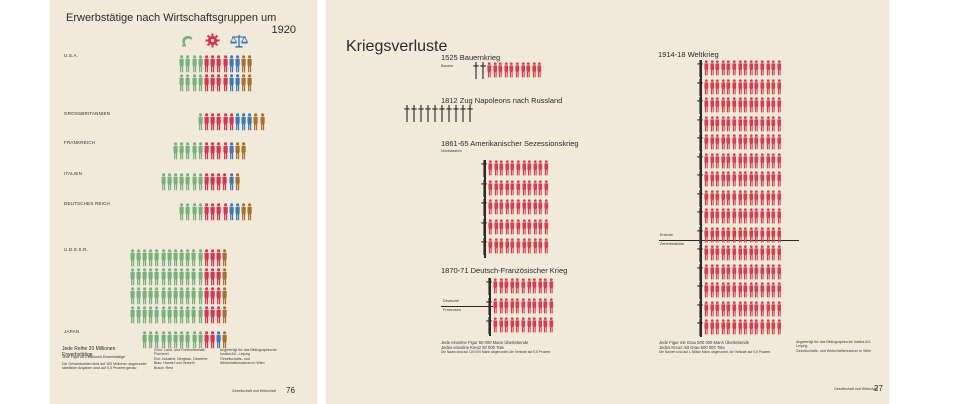 Image resolution: width=966 pixels, height=404 pixels. What do you see at coordinates (739, 179) in the screenshot?
I see `war-row-1914` at bounding box center [739, 179].